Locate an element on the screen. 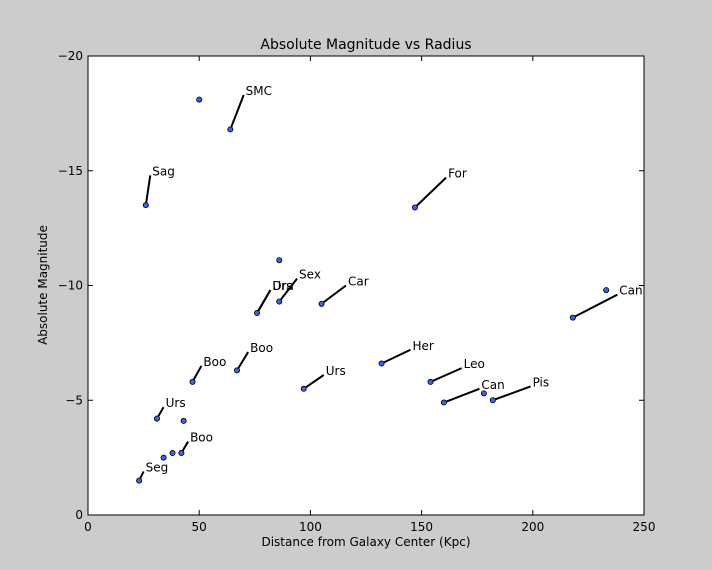 The image size is (712, 570). x-tick-label: 0 is located at coordinates (88, 527).